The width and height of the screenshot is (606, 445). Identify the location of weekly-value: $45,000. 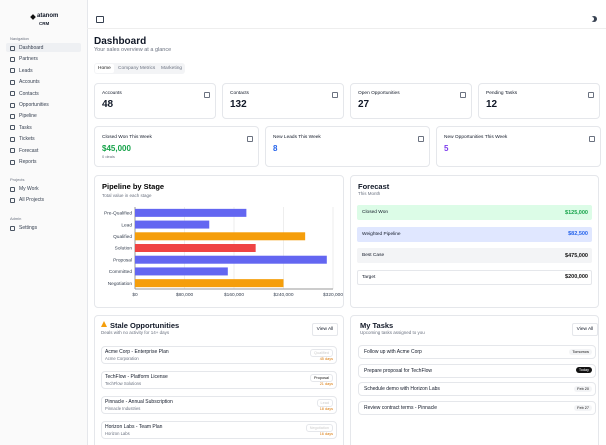
(116, 148).